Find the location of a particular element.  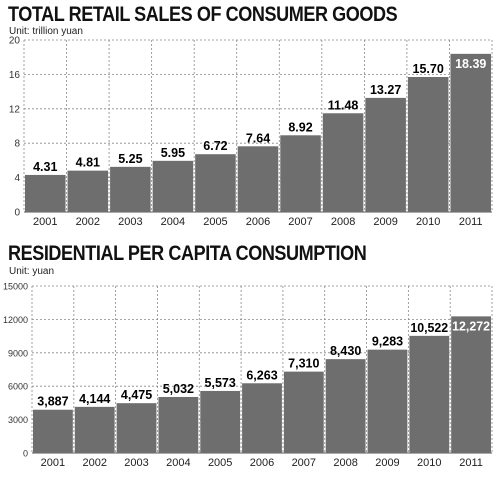

chart-1-value-label: 5.95 is located at coordinates (173, 153).